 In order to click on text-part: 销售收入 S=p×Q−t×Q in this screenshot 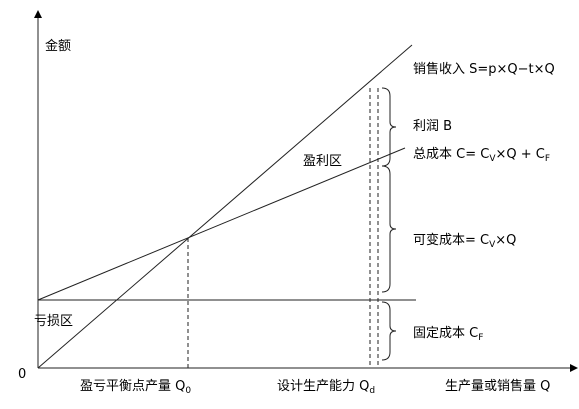, I will do `click(484, 69)`.